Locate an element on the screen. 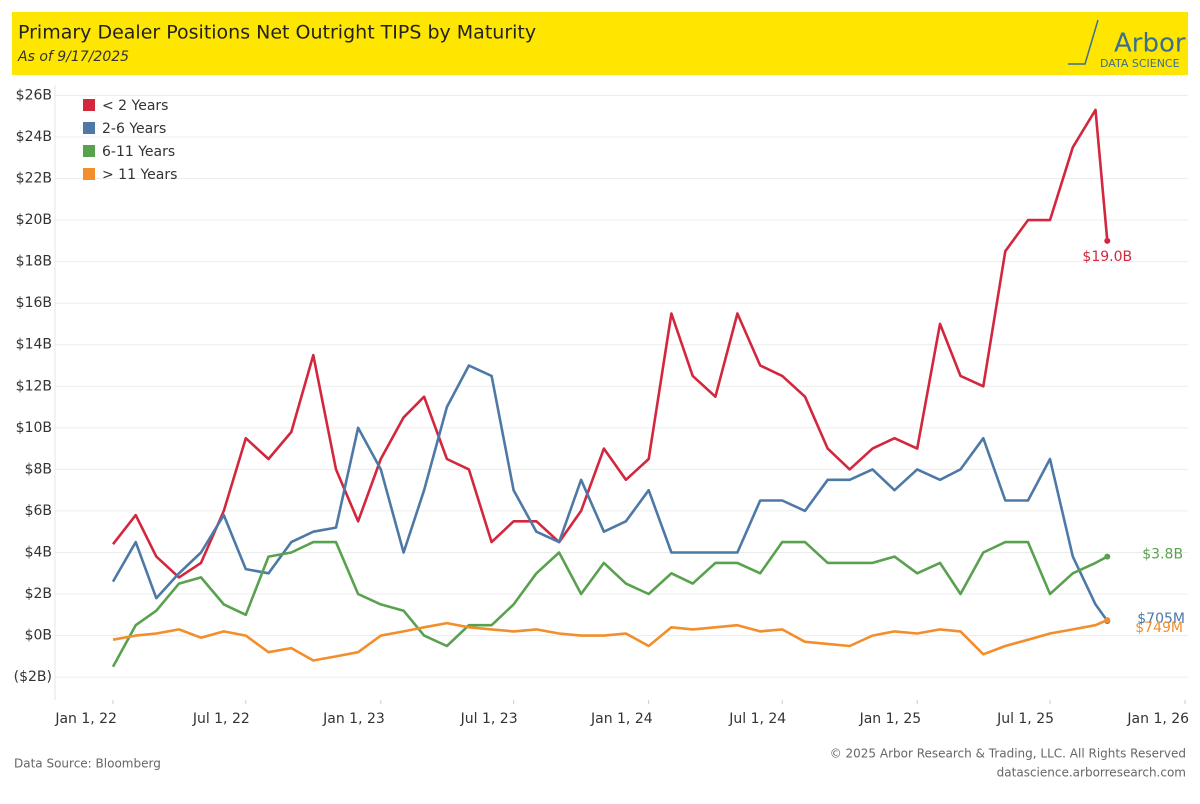 The width and height of the screenshot is (1200, 804). y-tick-label: $16B is located at coordinates (34, 303).